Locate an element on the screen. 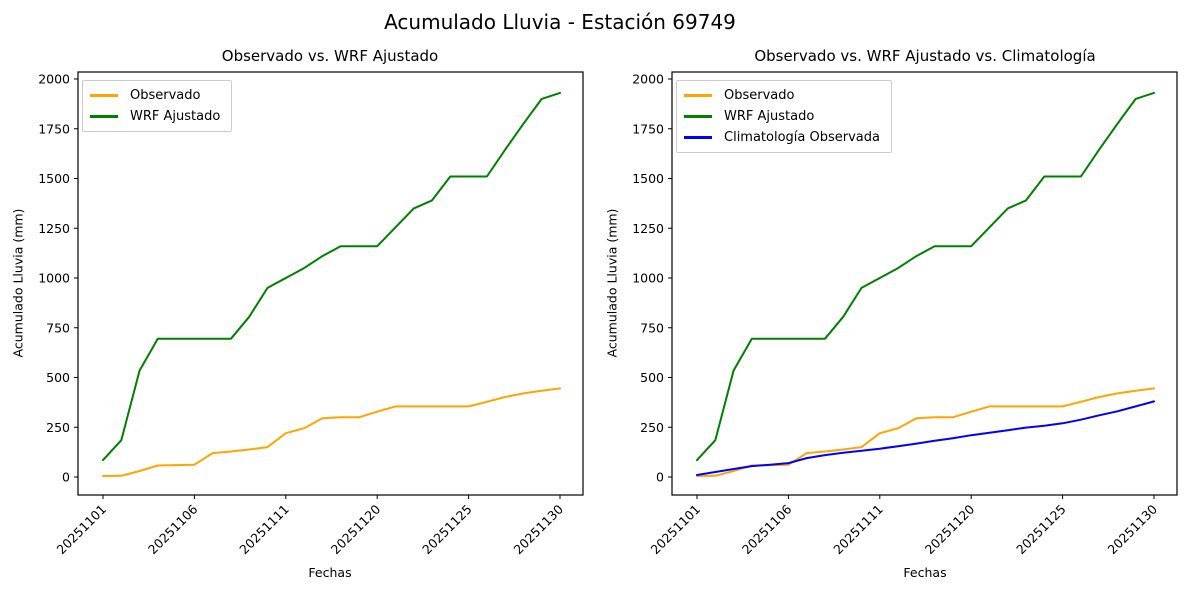 The image size is (1200, 600). legend-item-climatologia: Climatología Observada is located at coordinates (782, 137).